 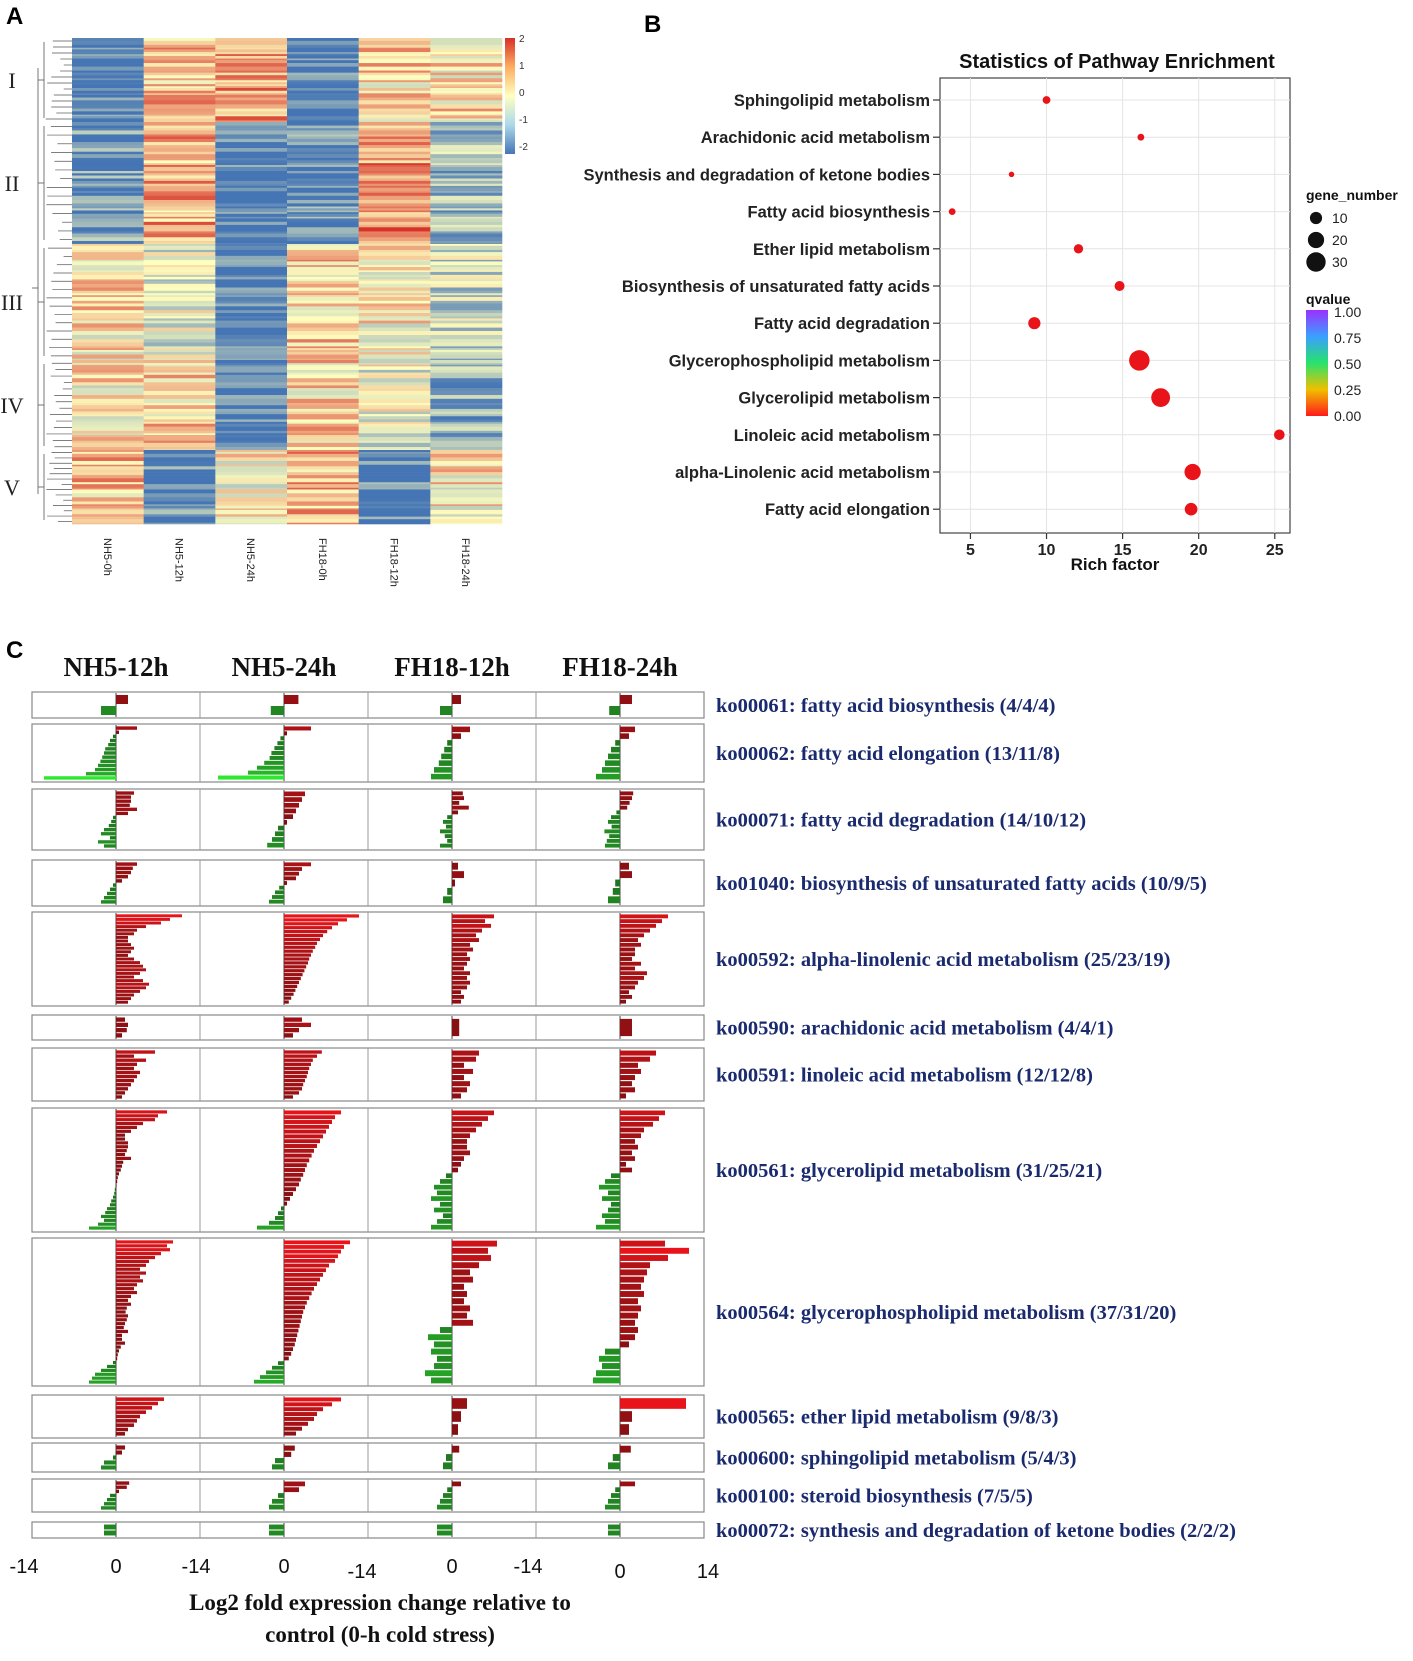 What do you see at coordinates (11, 80) in the screenshot?
I see `heatmap-cluster-label: I` at bounding box center [11, 80].